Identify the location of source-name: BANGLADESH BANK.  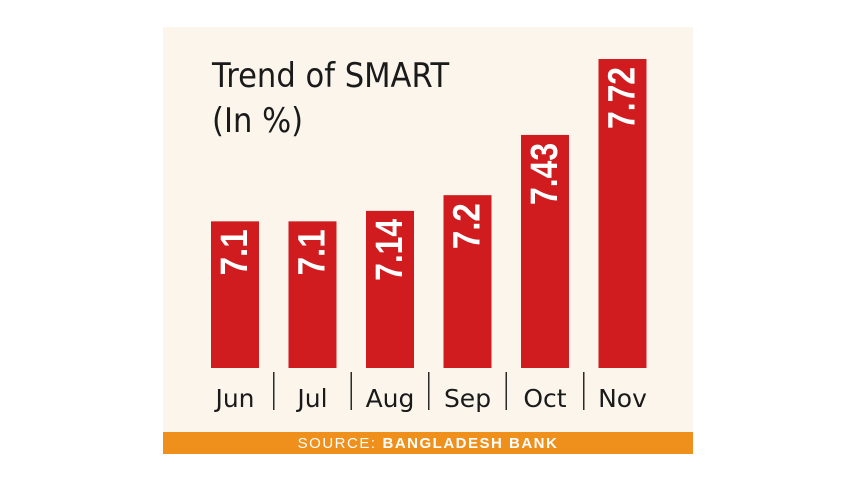
(470, 443).